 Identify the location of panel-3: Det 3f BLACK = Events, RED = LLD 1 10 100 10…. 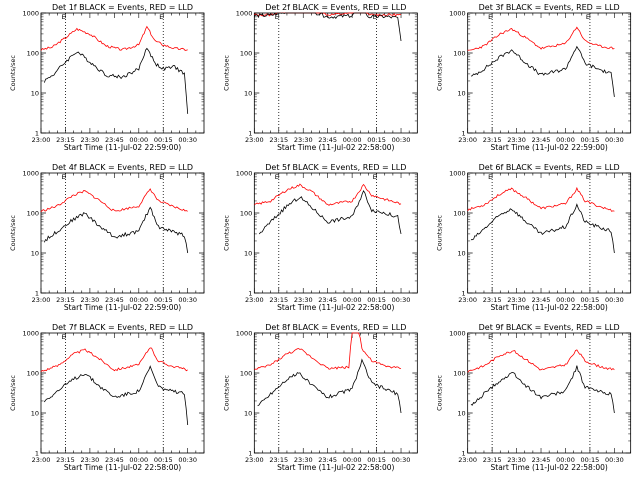
(534, 77).